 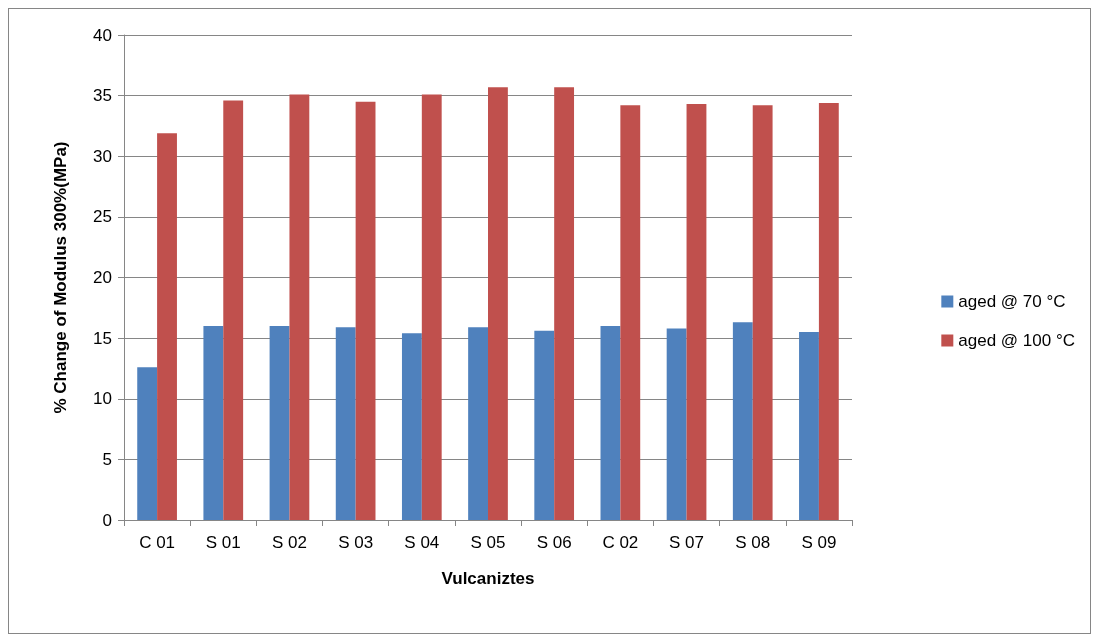 I want to click on x-axis-title: Vulcaniztes, so click(x=488, y=578).